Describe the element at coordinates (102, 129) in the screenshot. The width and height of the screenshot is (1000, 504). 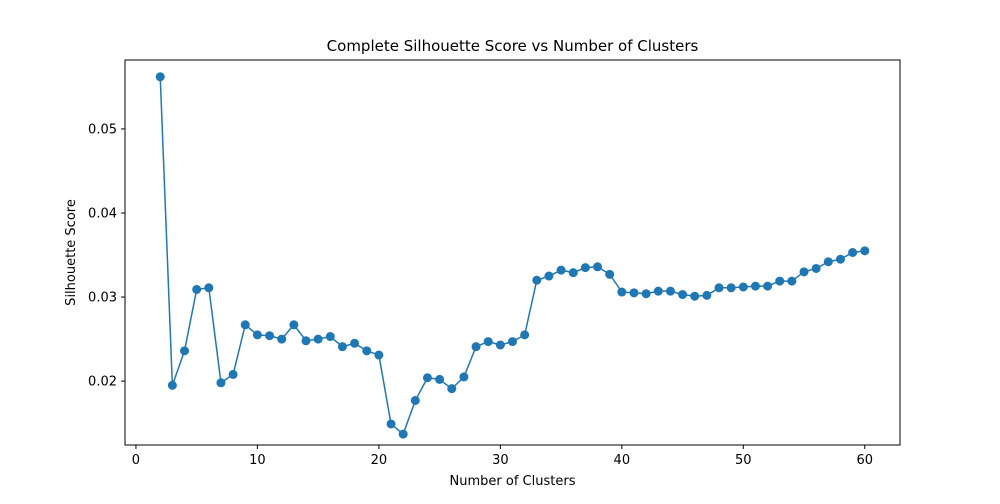
I see `y-tick-label: 0.05` at that location.